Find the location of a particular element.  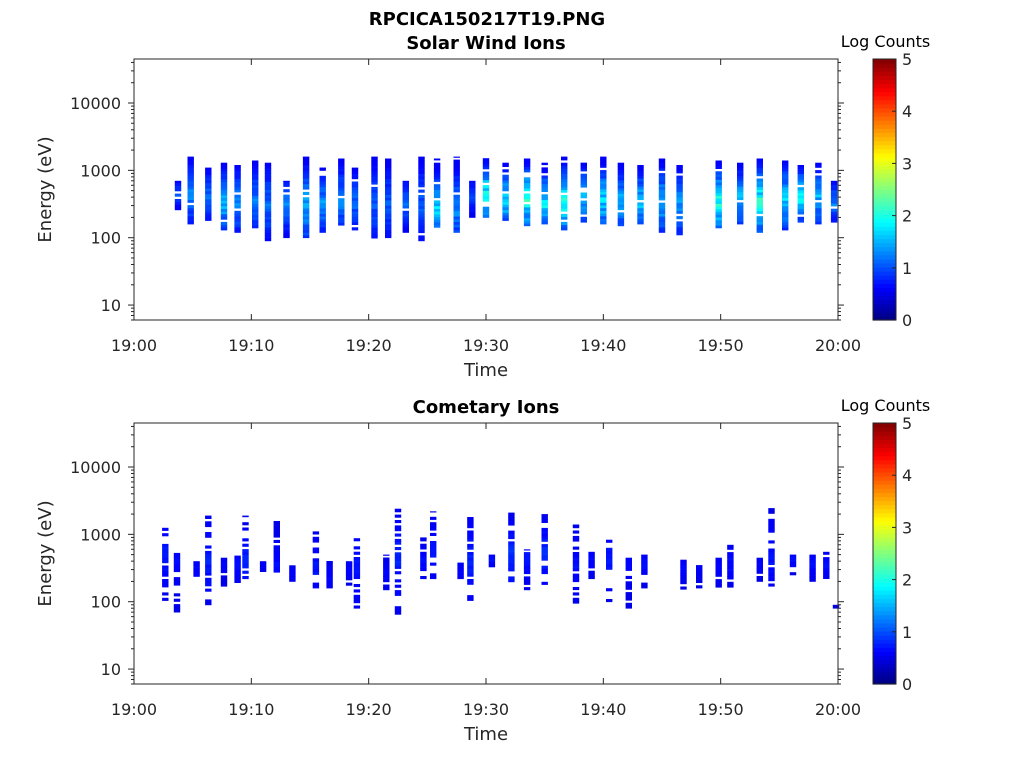

x-tick-label: 19:00 is located at coordinates (134, 345).